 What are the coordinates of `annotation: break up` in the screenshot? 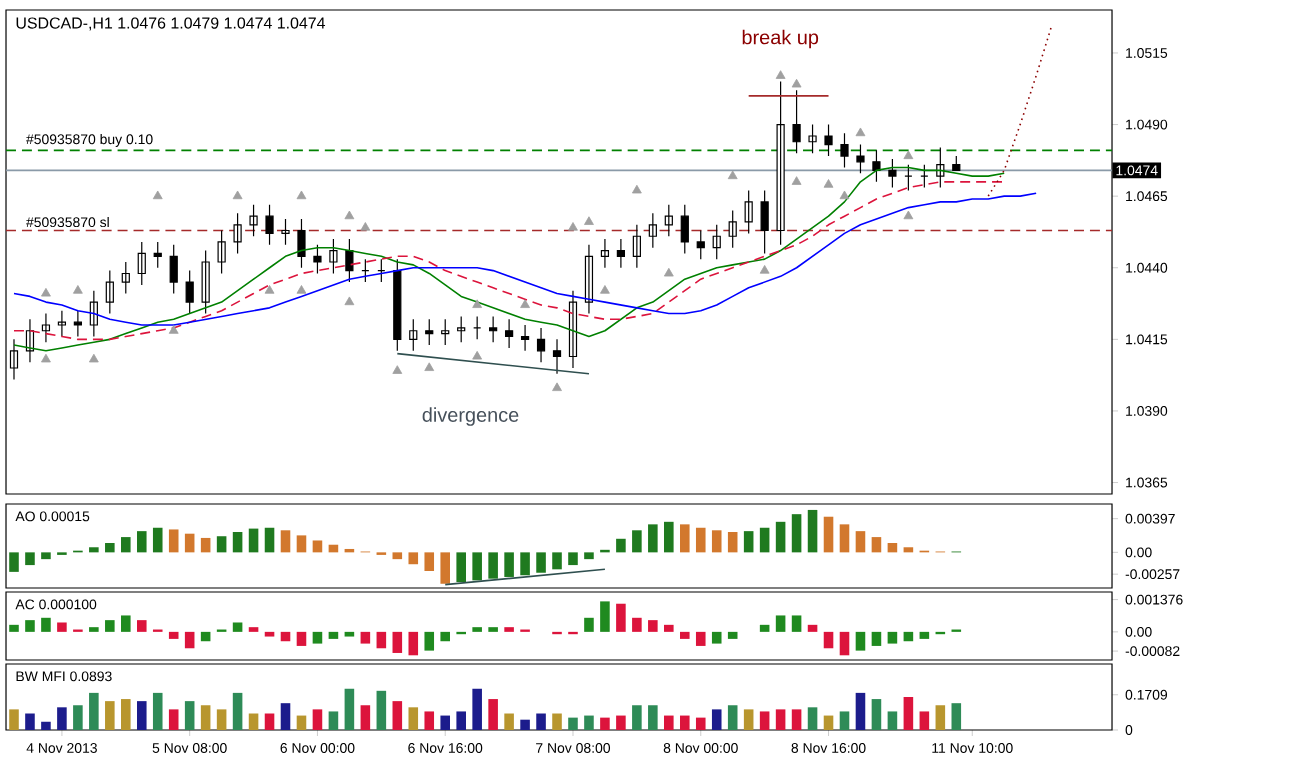 It's located at (780, 39).